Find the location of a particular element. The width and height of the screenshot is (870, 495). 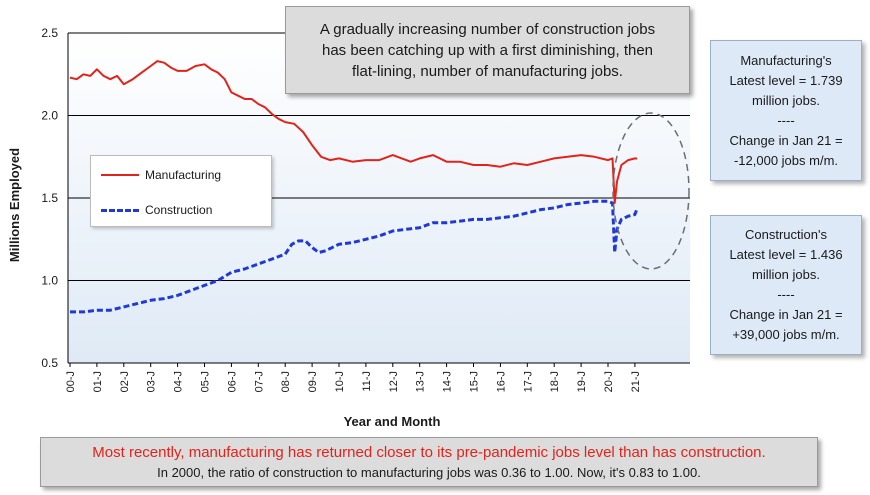

manufacturing-summary-line: million jobs. is located at coordinates (786, 100).